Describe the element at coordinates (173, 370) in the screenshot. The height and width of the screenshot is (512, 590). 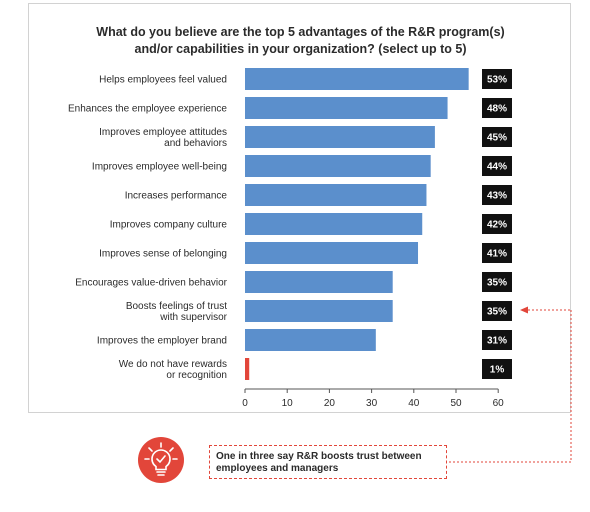
I see `category-label-10: We do not have rewards or recognition` at that location.